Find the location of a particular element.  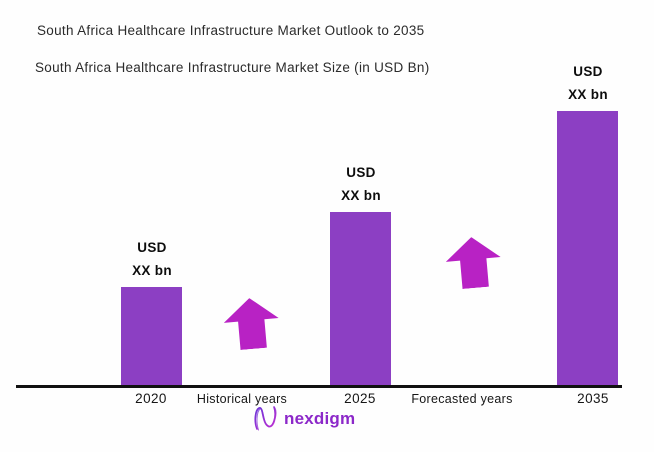

x-label-2025: 2025 is located at coordinates (360, 398).